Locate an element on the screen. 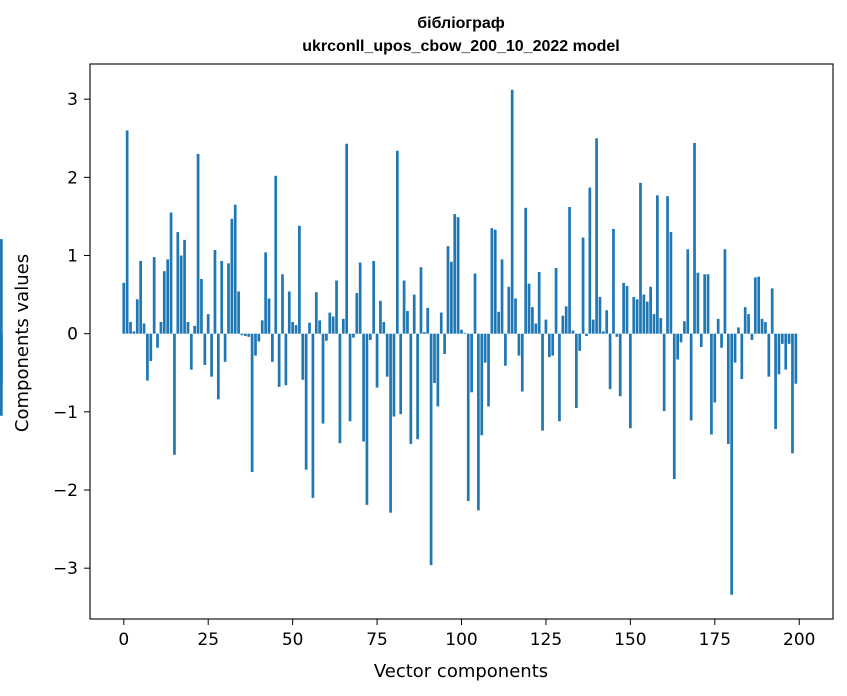 This screenshot has width=847, height=696. x-axis-label: Vector components is located at coordinates (461, 671).